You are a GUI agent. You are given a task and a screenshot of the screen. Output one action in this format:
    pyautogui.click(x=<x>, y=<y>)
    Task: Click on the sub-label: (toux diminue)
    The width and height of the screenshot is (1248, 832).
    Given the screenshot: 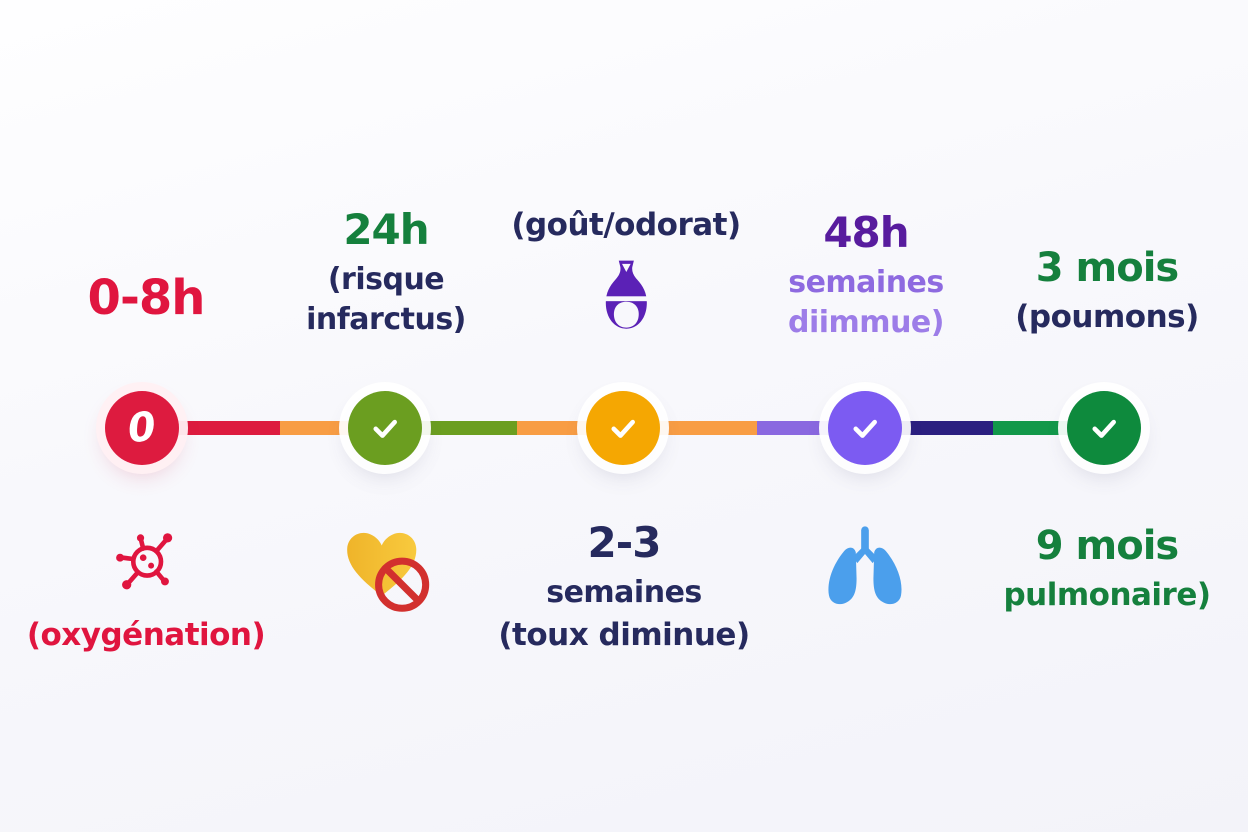 What is the action you would take?
    pyautogui.click(x=624, y=634)
    